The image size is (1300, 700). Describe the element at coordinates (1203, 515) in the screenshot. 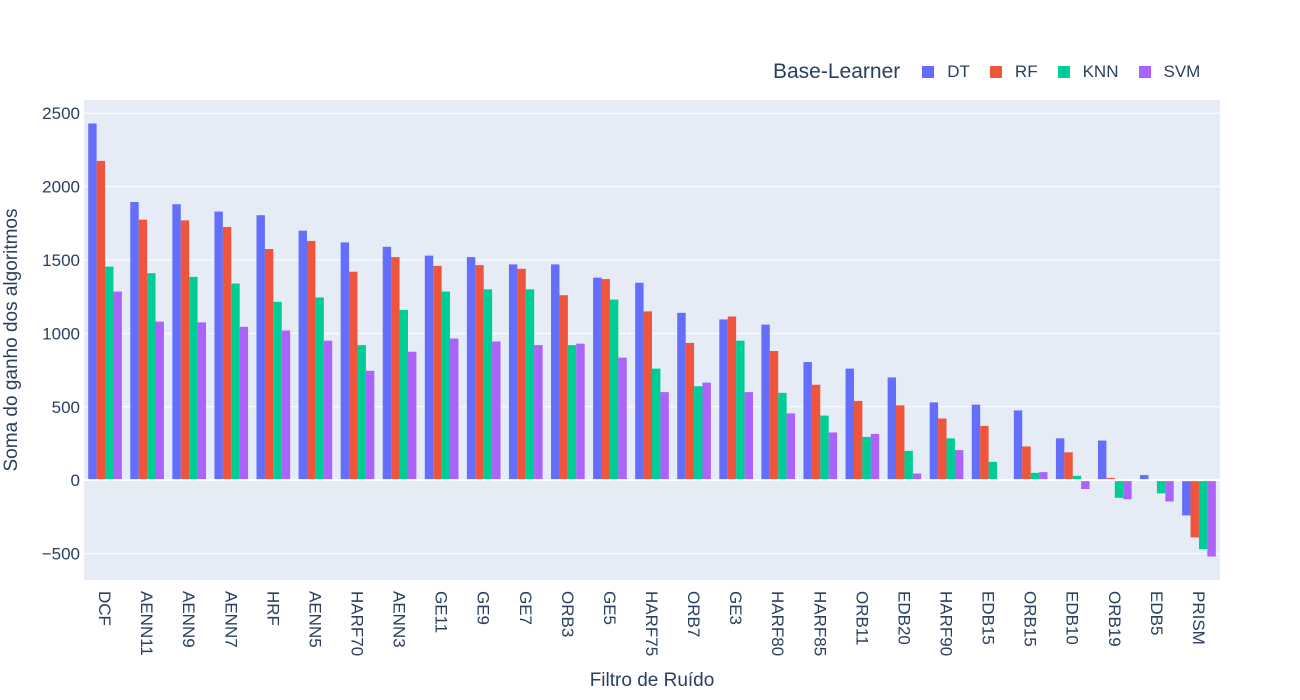

I see `bar-prism-knn` at that location.